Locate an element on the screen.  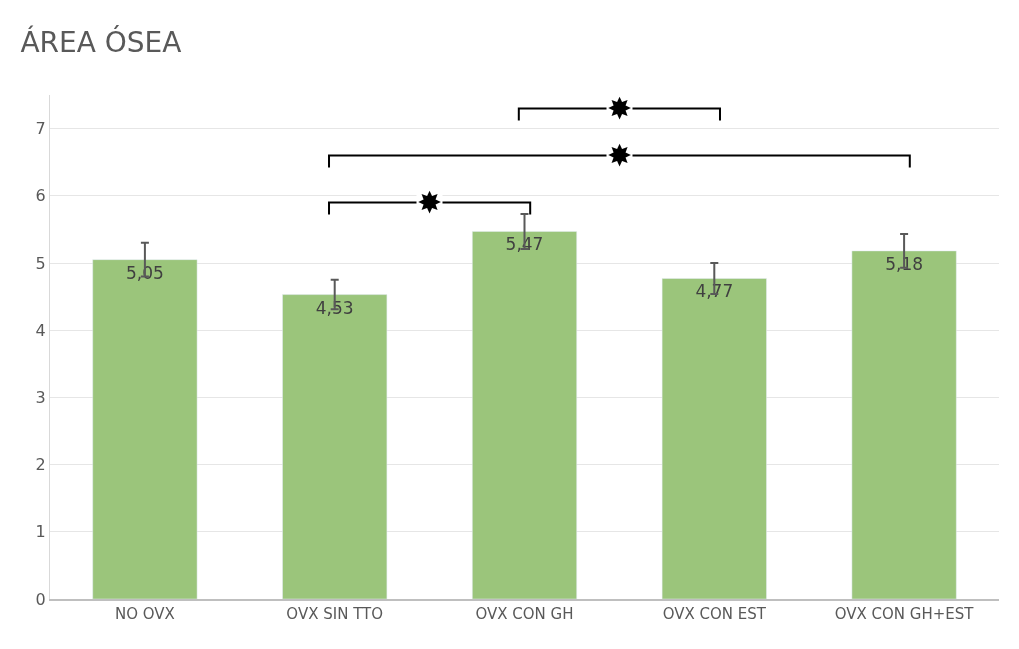
data-label: 4,53 is located at coordinates (334, 307).